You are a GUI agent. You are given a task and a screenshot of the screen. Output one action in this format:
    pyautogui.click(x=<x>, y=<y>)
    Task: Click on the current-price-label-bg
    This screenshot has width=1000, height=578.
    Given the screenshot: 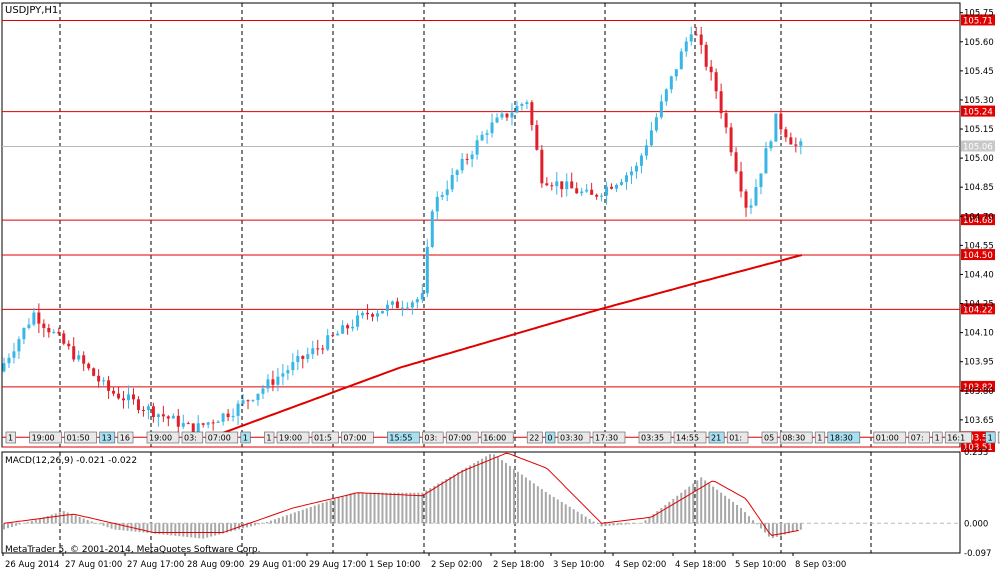 What is the action you would take?
    pyautogui.click(x=978, y=146)
    